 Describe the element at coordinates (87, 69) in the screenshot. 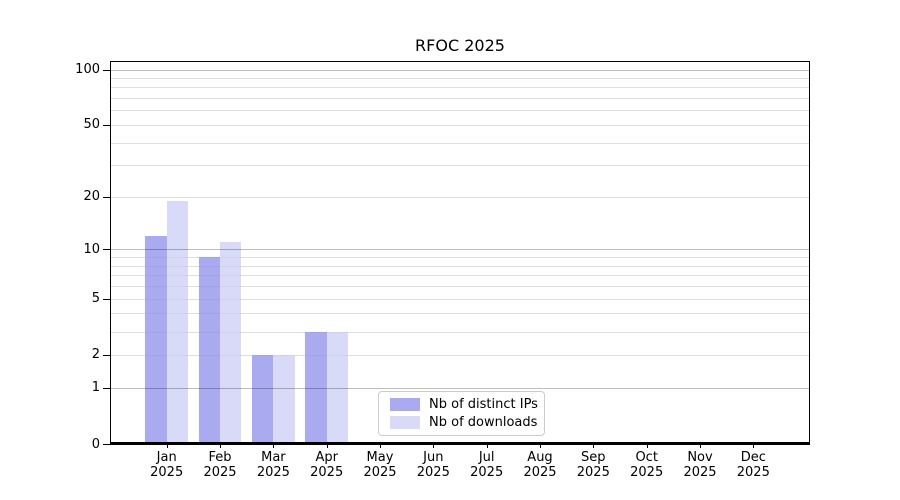

I see `y-tick-label: 100` at that location.